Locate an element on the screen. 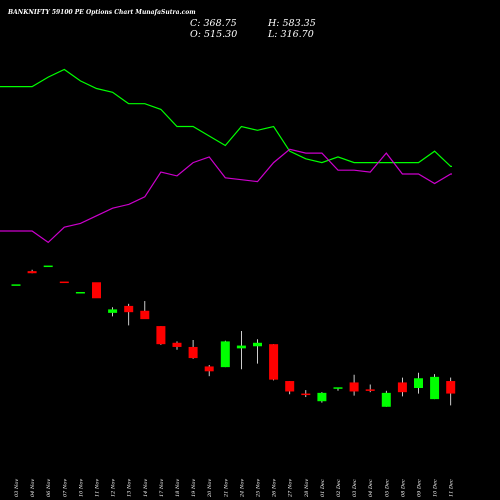 Image resolution: width=500 pixels, height=500 pixels. x-tick-label: 06 Nov is located at coordinates (49, 488).